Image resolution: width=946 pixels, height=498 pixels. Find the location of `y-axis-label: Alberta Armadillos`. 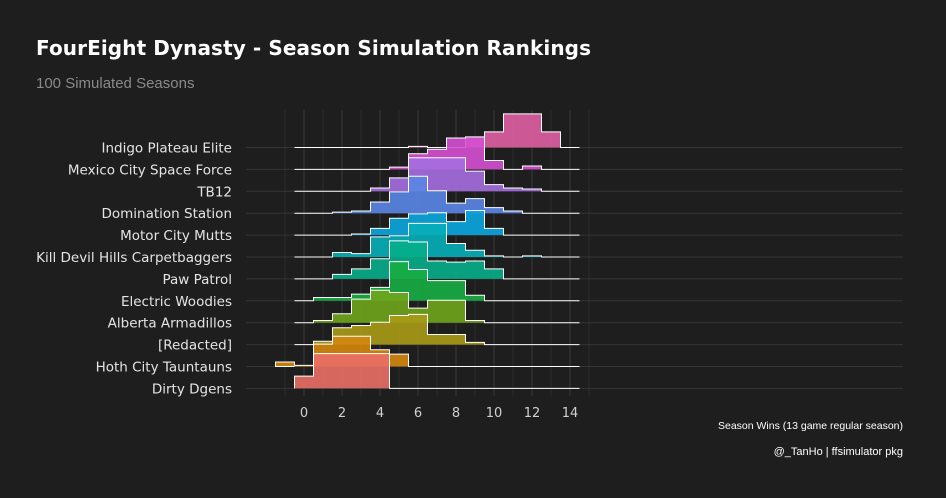

y-axis-label: Alberta Armadillos is located at coordinates (170, 324).